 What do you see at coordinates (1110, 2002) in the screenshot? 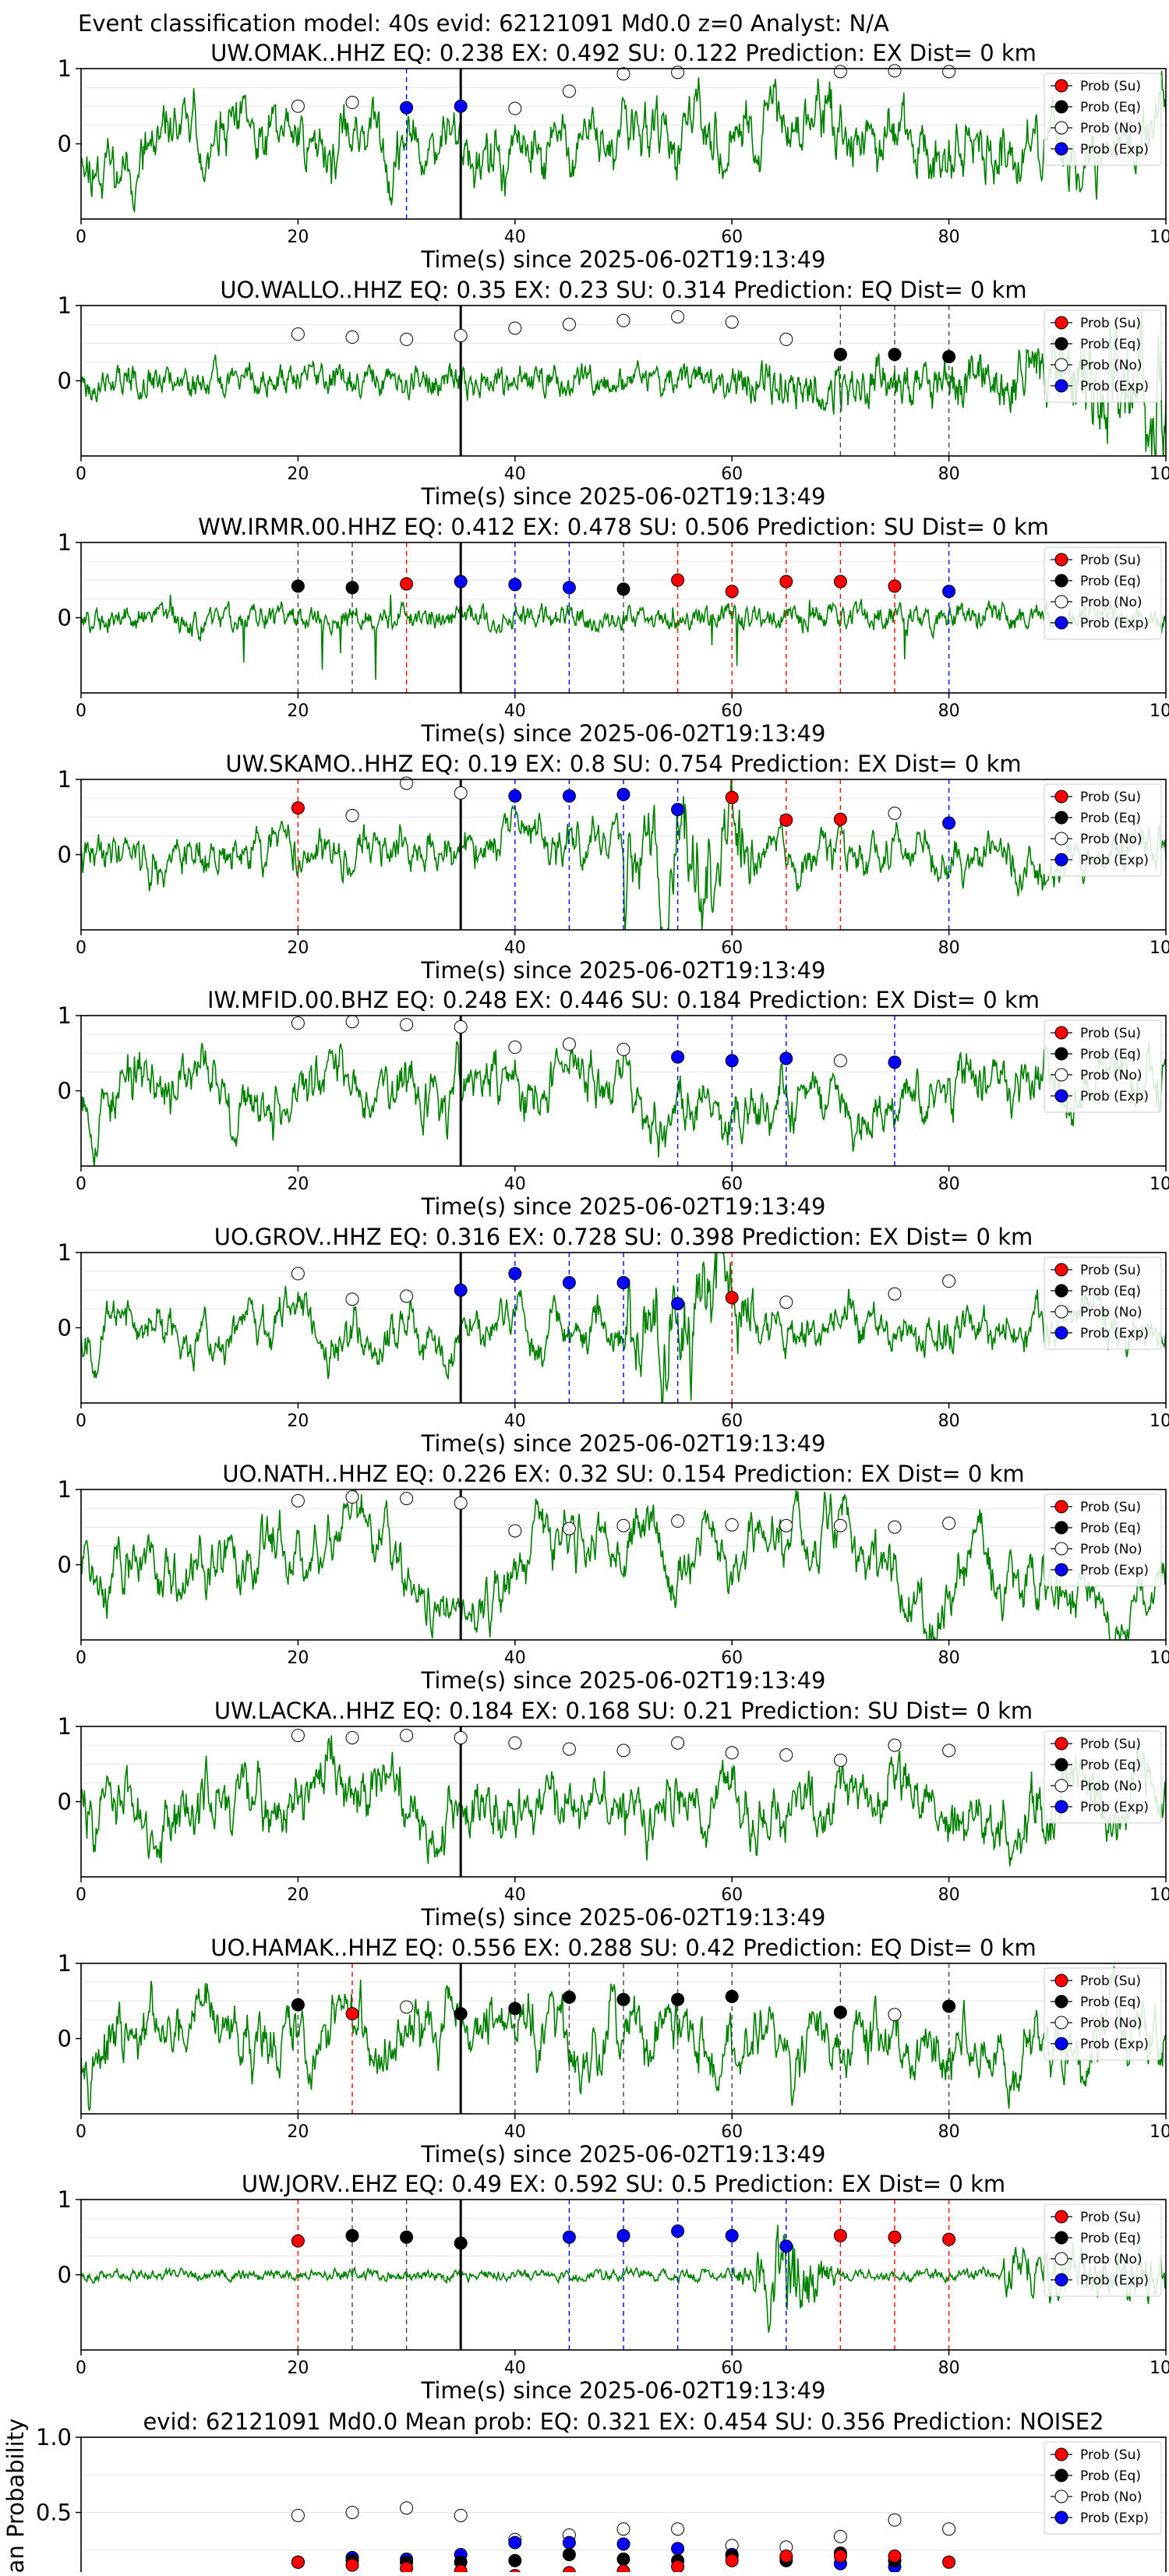
I see `legend-label-eq: Prob (Eq)` at bounding box center [1110, 2002].